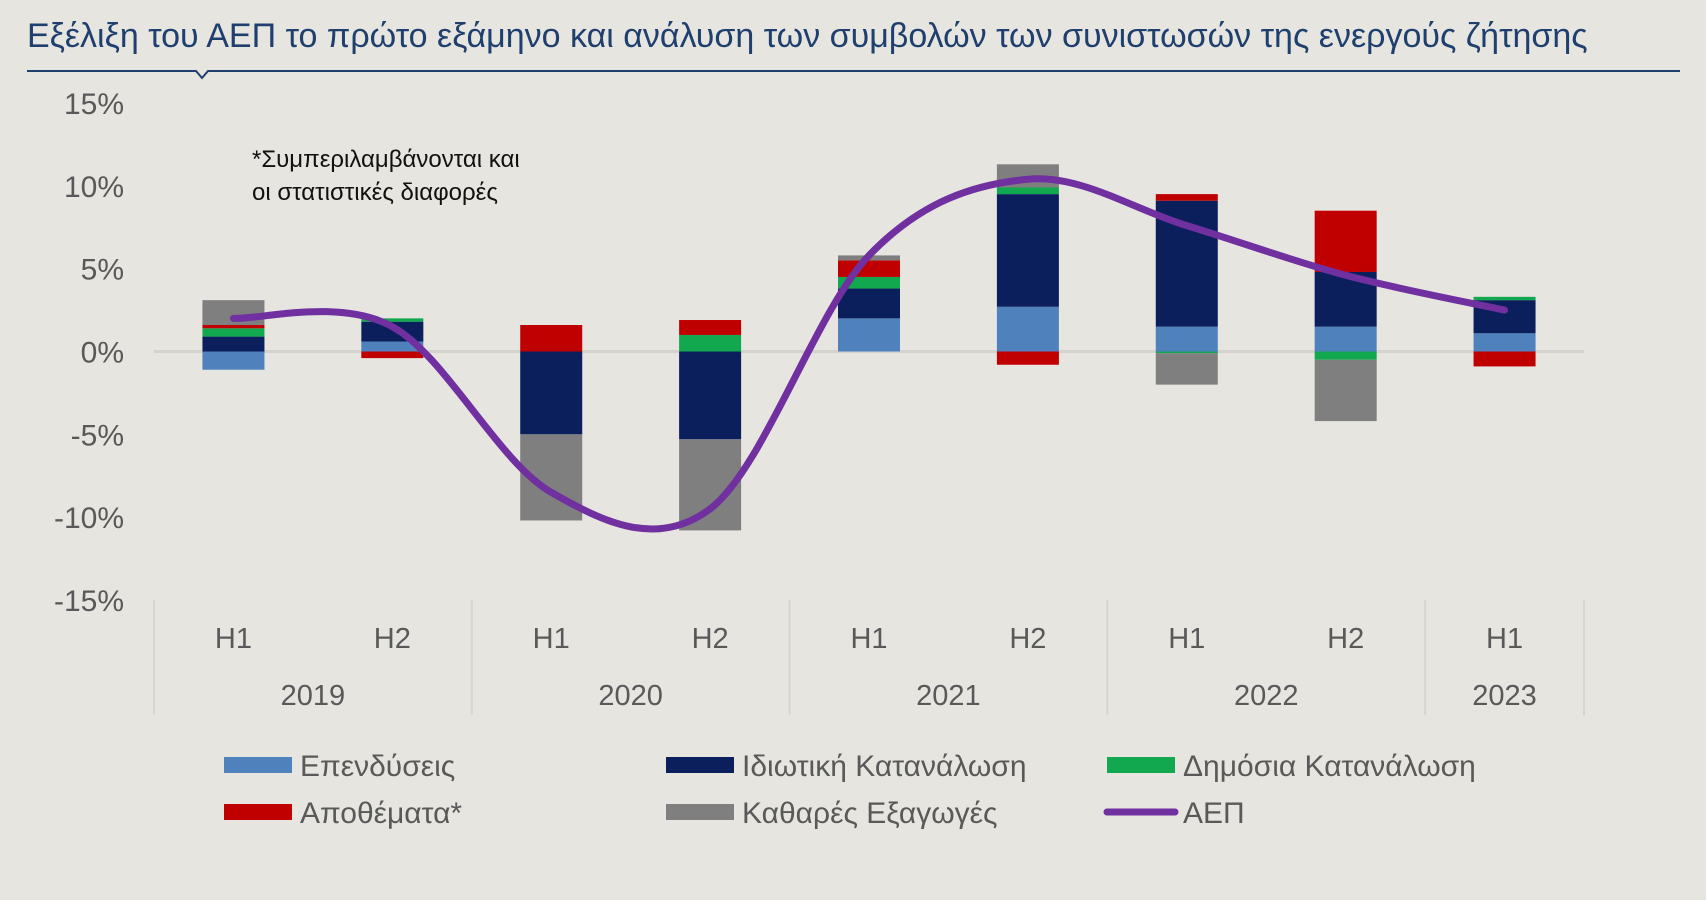 The height and width of the screenshot is (900, 1706). I want to click on bar-καθαρές-εξαγωγές-6, so click(1186, 369).